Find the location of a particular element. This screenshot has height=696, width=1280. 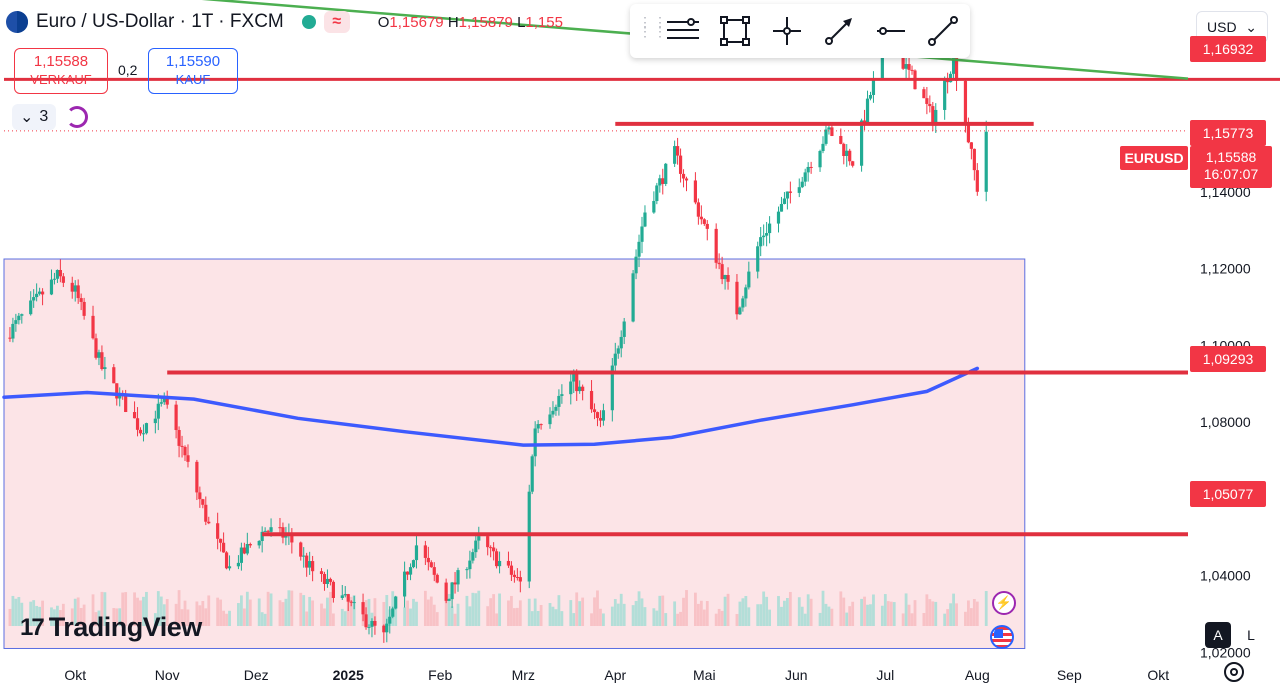

lightning-icon: ⚡ is located at coordinates (1004, 603).